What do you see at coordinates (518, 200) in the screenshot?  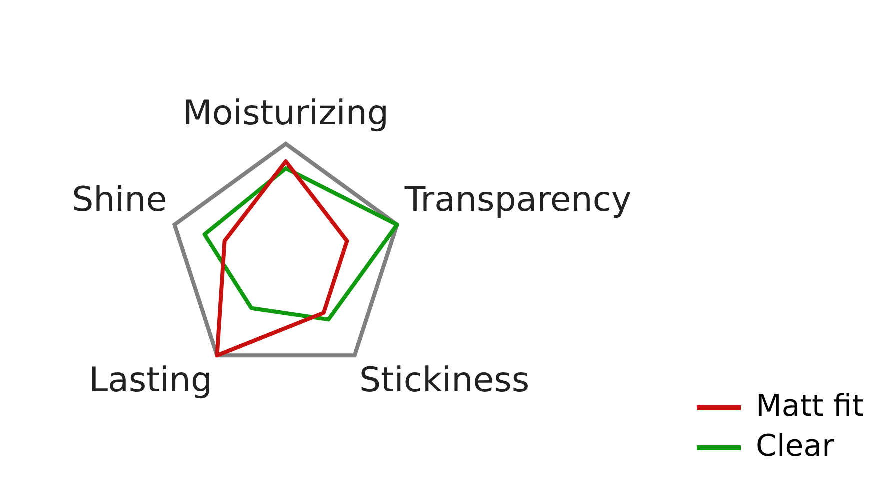 I see `spoke-label: Transparency` at bounding box center [518, 200].